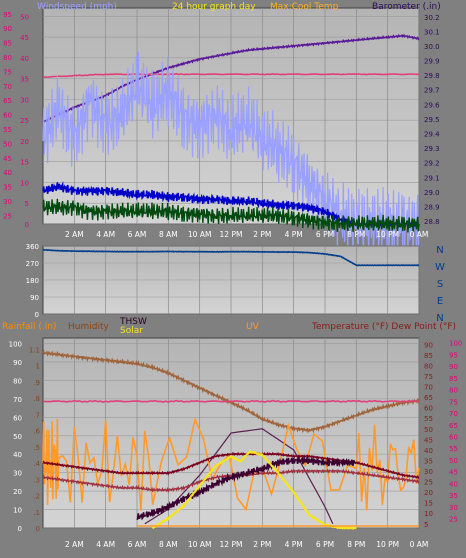 This screenshot has width=466, height=558. What do you see at coordinates (432, 135) in the screenshot?
I see `barometer-y-tick-label: 29.4` at bounding box center [432, 135].